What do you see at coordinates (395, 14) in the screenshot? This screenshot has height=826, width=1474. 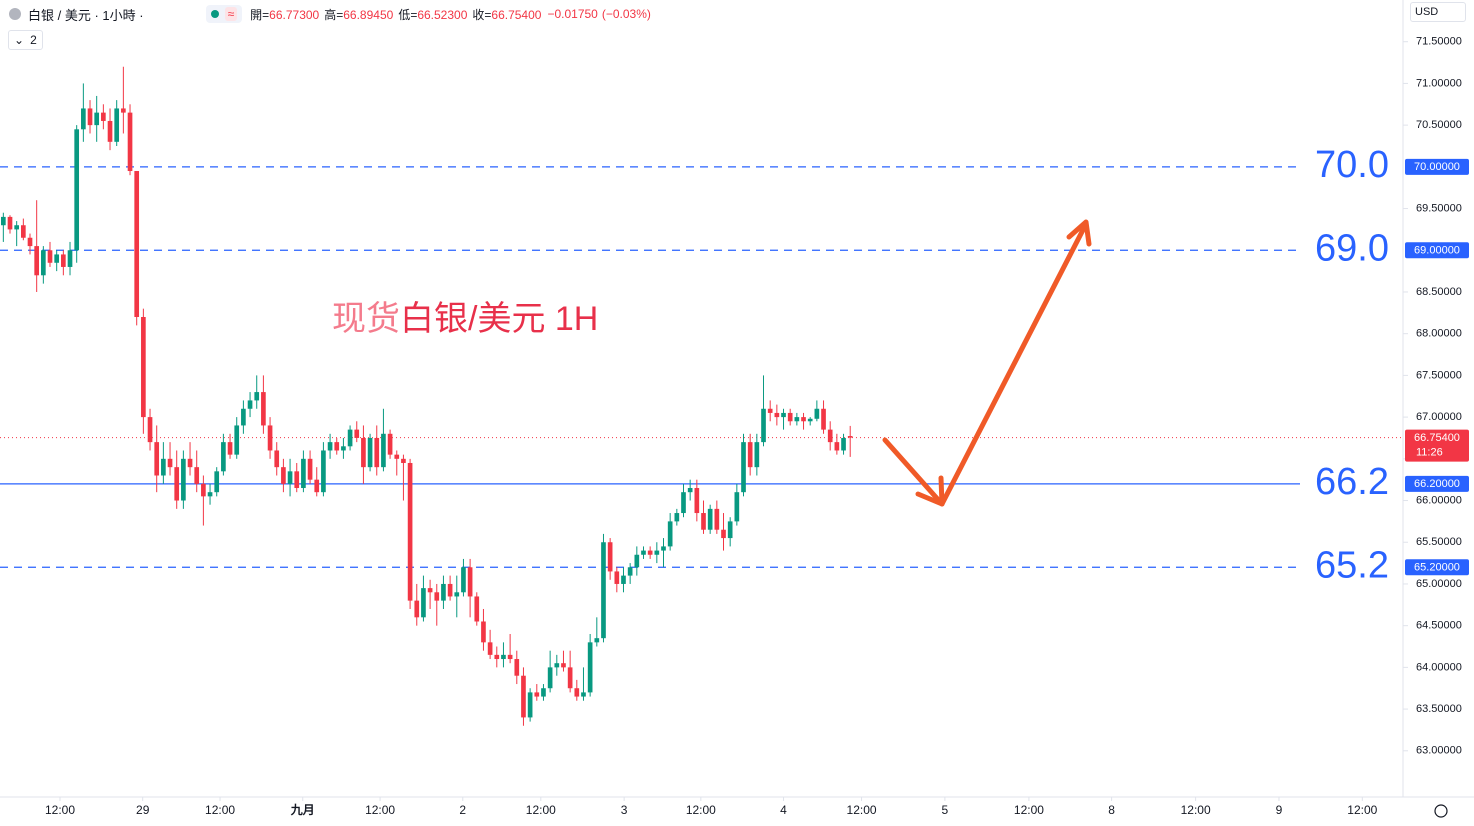 I see `ohlc-legend: 開=66.77300 高=66.89450 低=66.52300 收=66.75400` at bounding box center [395, 14].